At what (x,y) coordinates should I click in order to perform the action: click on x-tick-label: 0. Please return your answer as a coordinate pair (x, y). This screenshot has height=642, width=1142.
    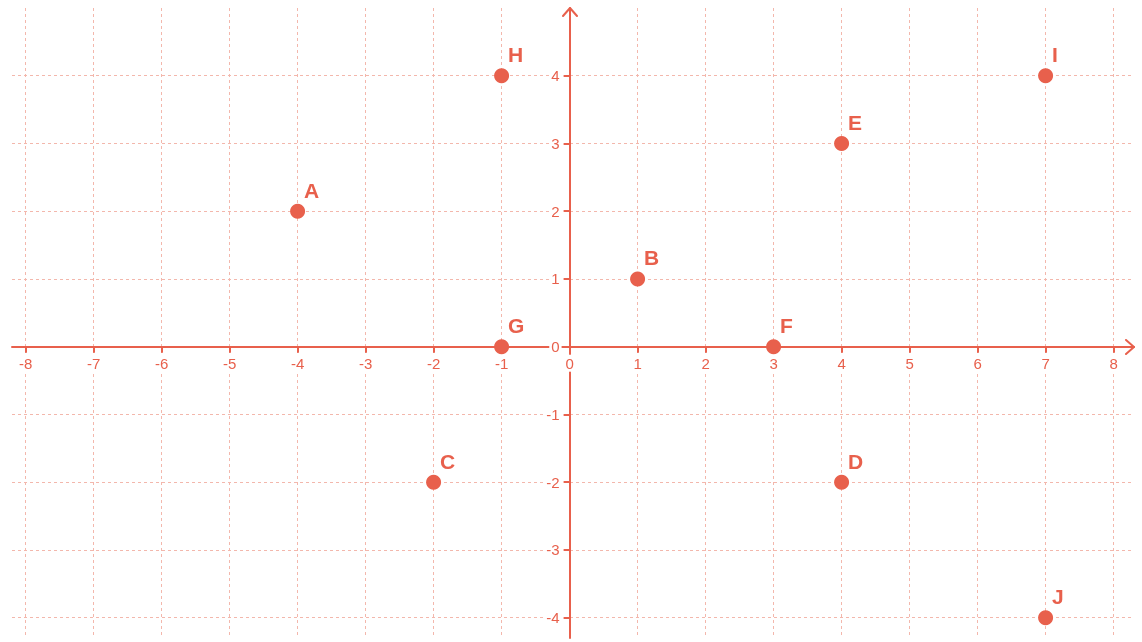
    Looking at the image, I should click on (569, 363).